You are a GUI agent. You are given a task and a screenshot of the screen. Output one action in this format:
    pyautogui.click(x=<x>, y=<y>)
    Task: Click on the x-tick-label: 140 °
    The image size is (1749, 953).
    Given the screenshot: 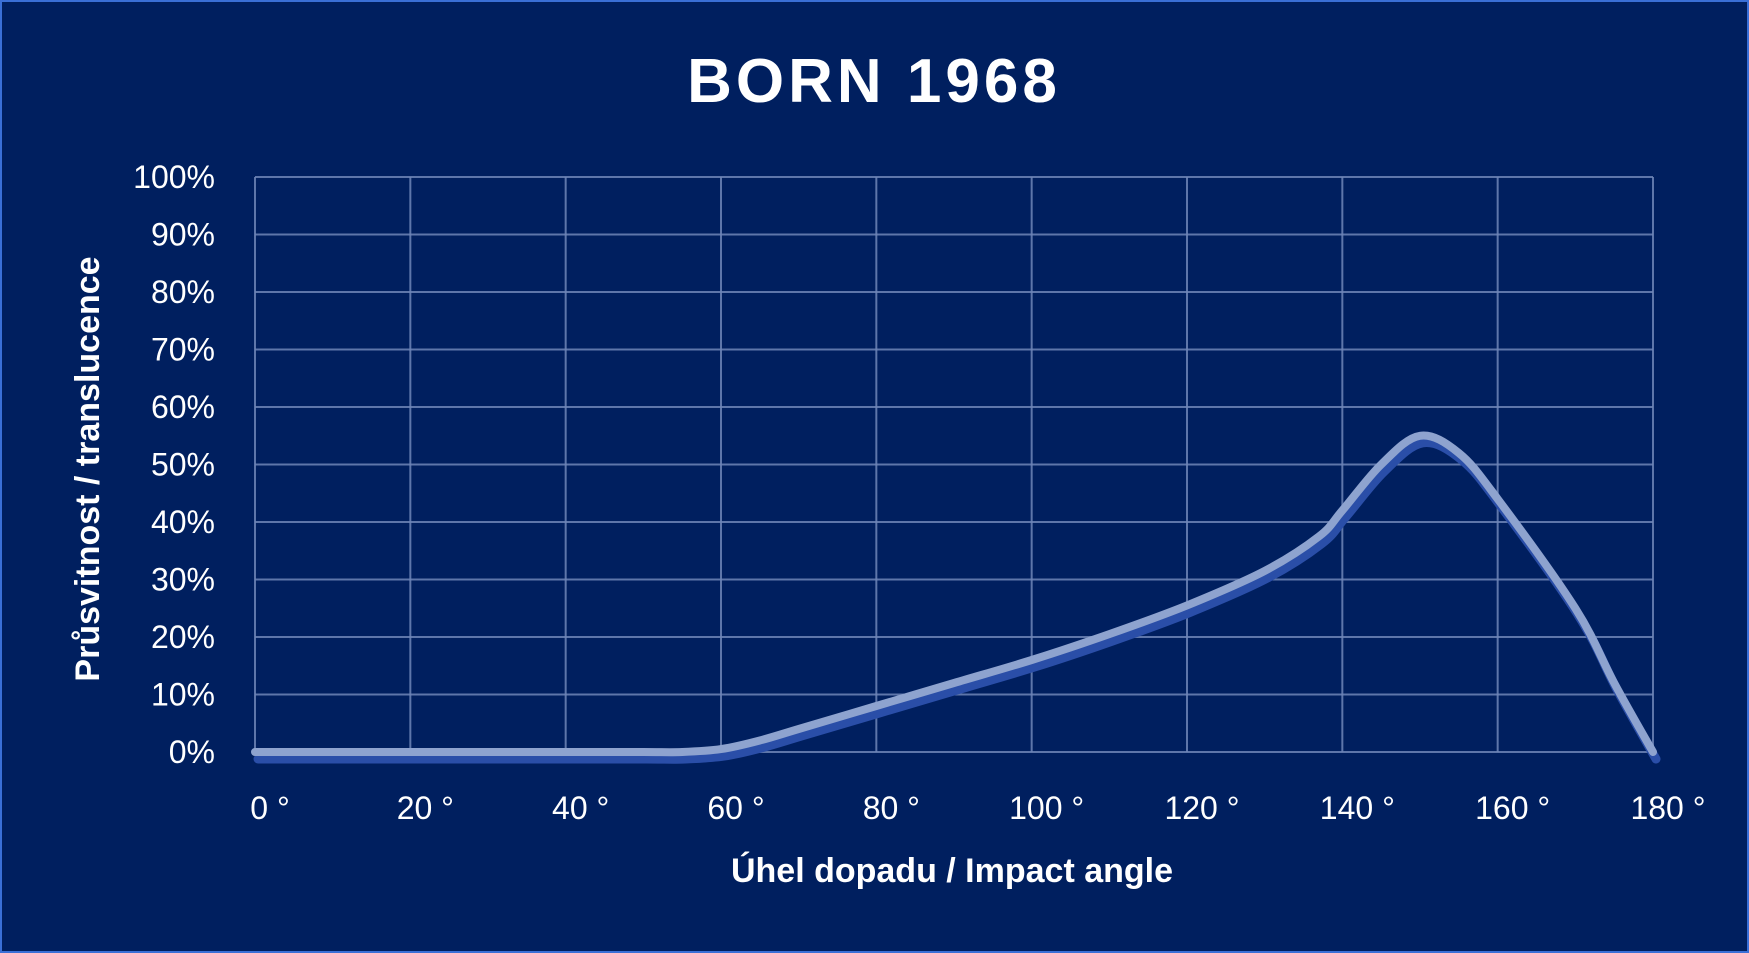 What is the action you would take?
    pyautogui.click(x=1357, y=808)
    